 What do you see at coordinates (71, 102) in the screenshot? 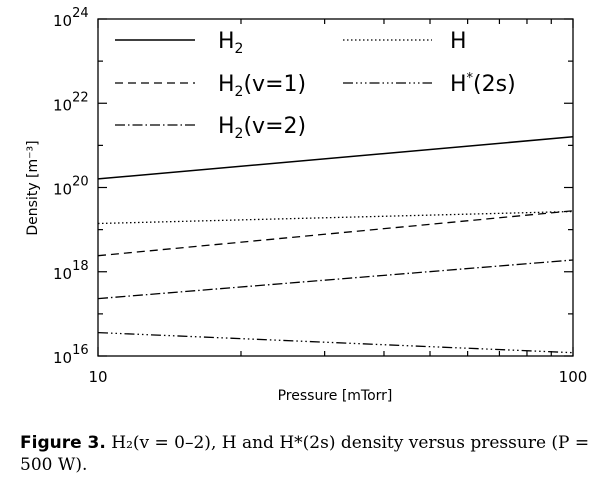
I see `y-tick-label: 1022` at bounding box center [71, 102].